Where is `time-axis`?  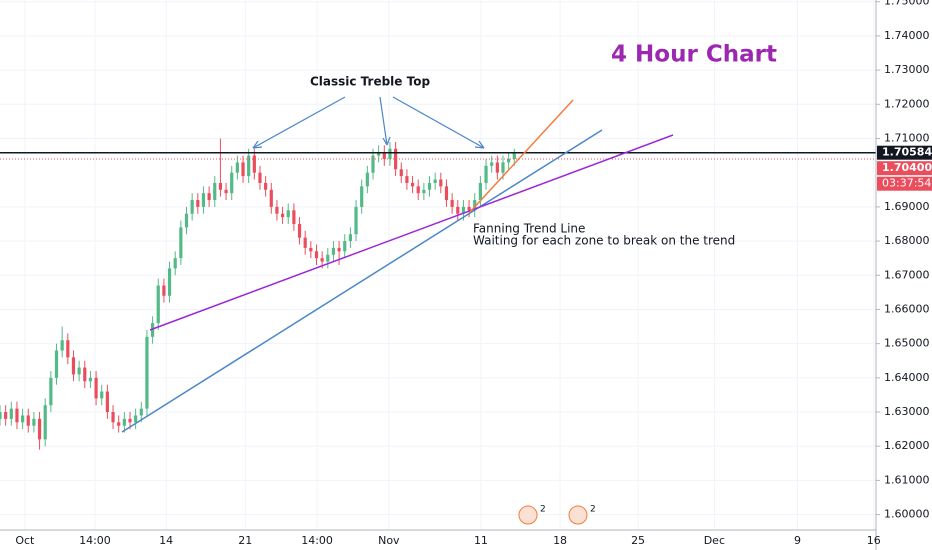
time-axis is located at coordinates (438, 540).